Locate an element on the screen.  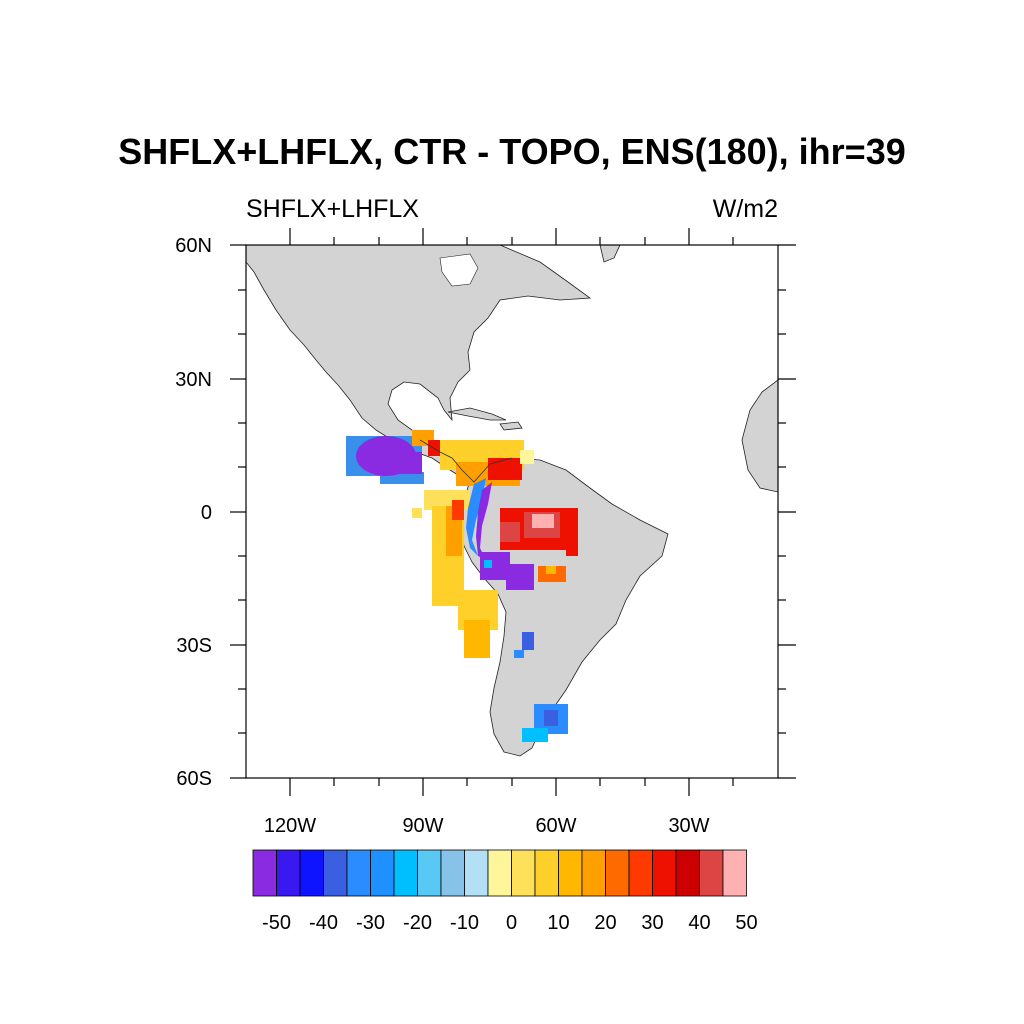
lat-label: 60S is located at coordinates (194, 779).